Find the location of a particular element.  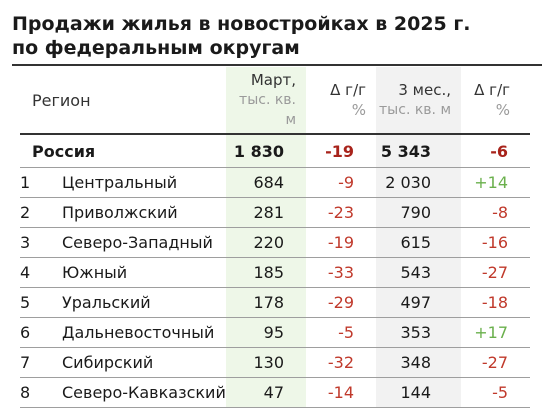

delta-3m: -18 is located at coordinates (496, 302).